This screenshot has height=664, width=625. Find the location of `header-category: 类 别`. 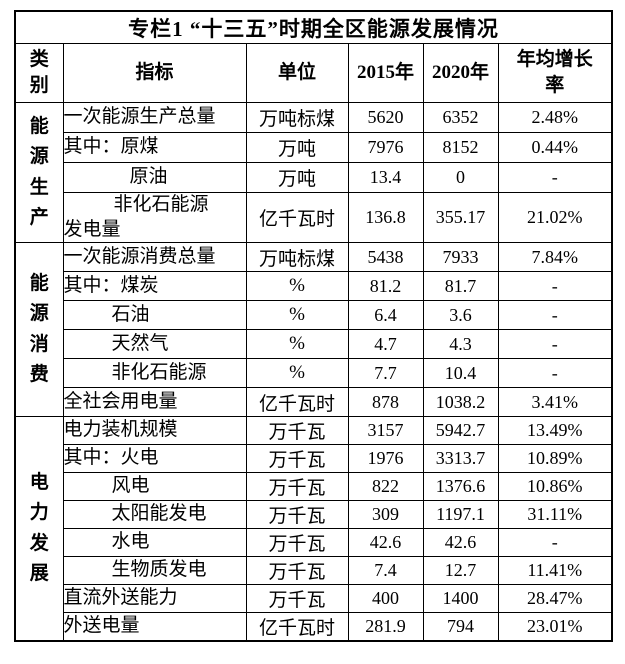

header-category: 类 别 is located at coordinates (39, 73).